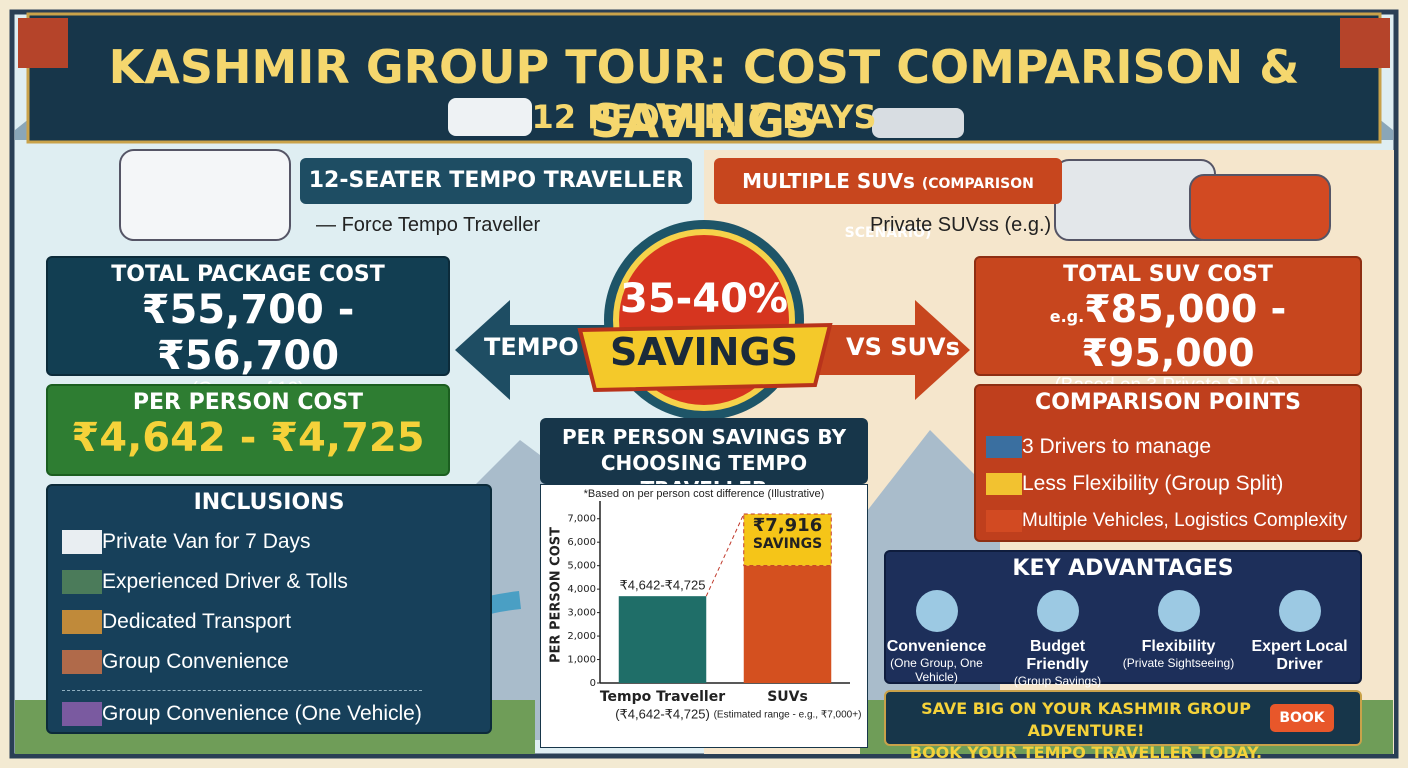 The image size is (1408, 768). What do you see at coordinates (531, 347) in the screenshot?
I see `left-arrow-label: TEMPO` at bounding box center [531, 347].